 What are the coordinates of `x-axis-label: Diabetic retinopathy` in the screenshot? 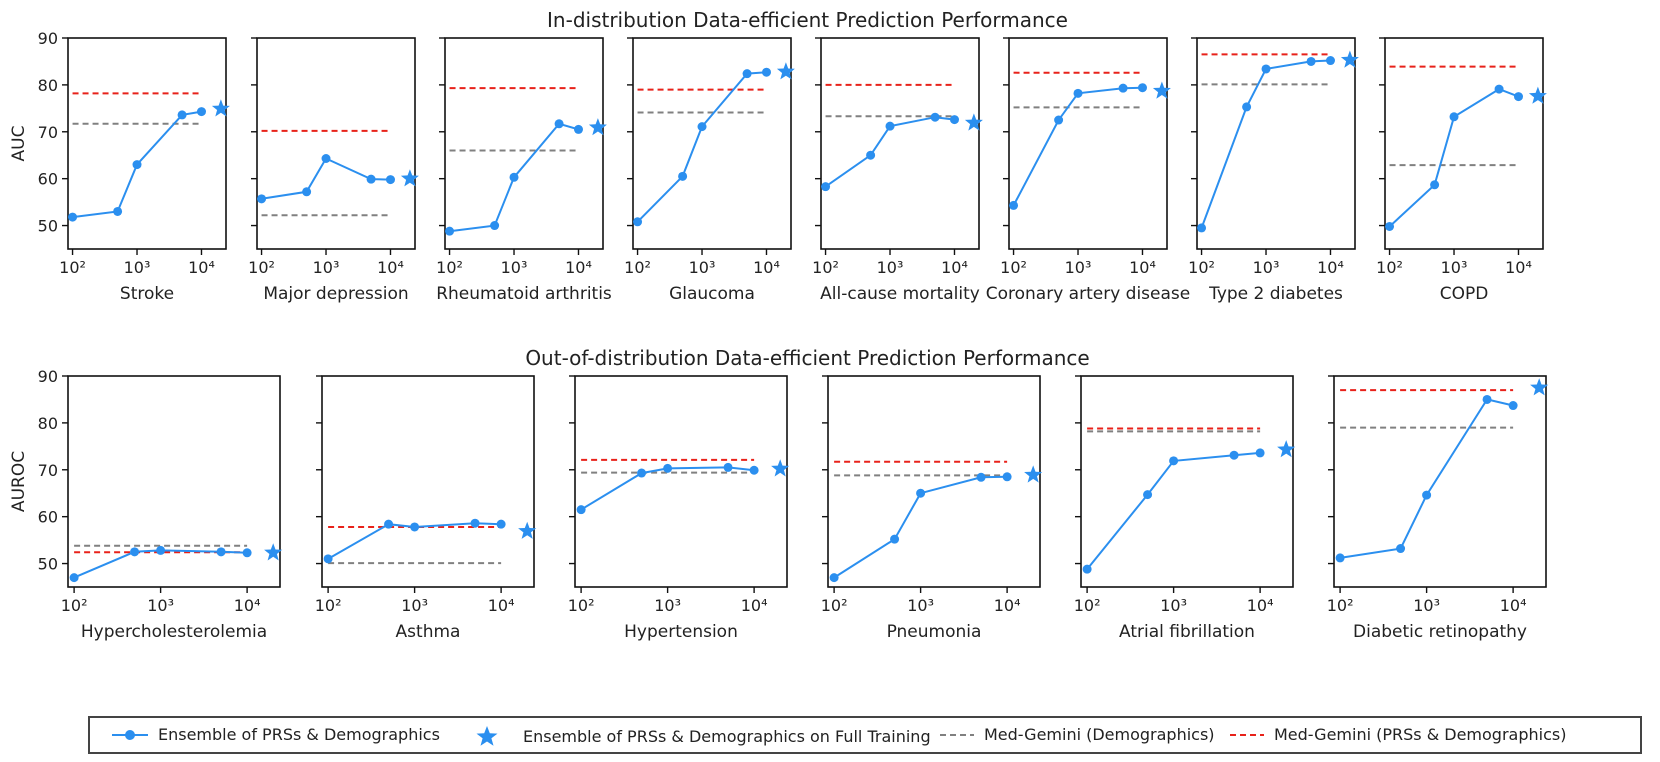 It's located at (1440, 632).